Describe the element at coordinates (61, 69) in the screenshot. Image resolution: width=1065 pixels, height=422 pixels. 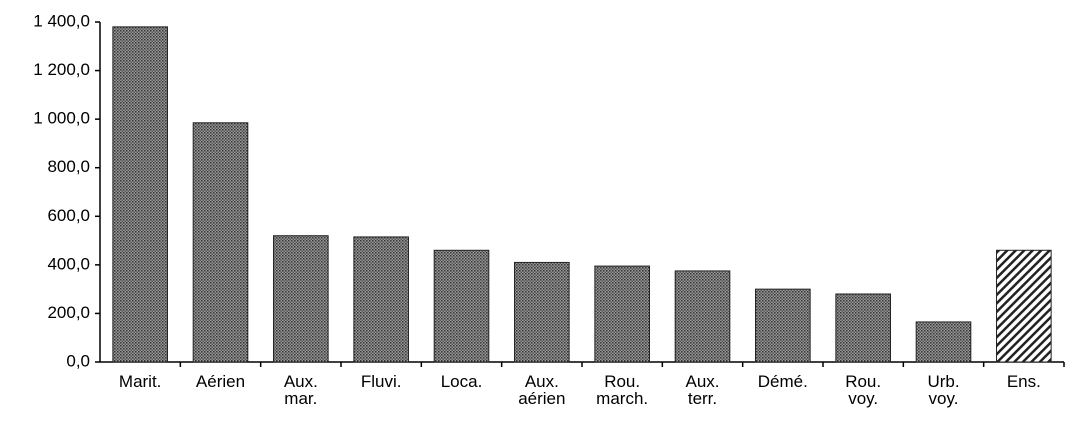
I see `y-tick-label: 1 200,0` at that location.